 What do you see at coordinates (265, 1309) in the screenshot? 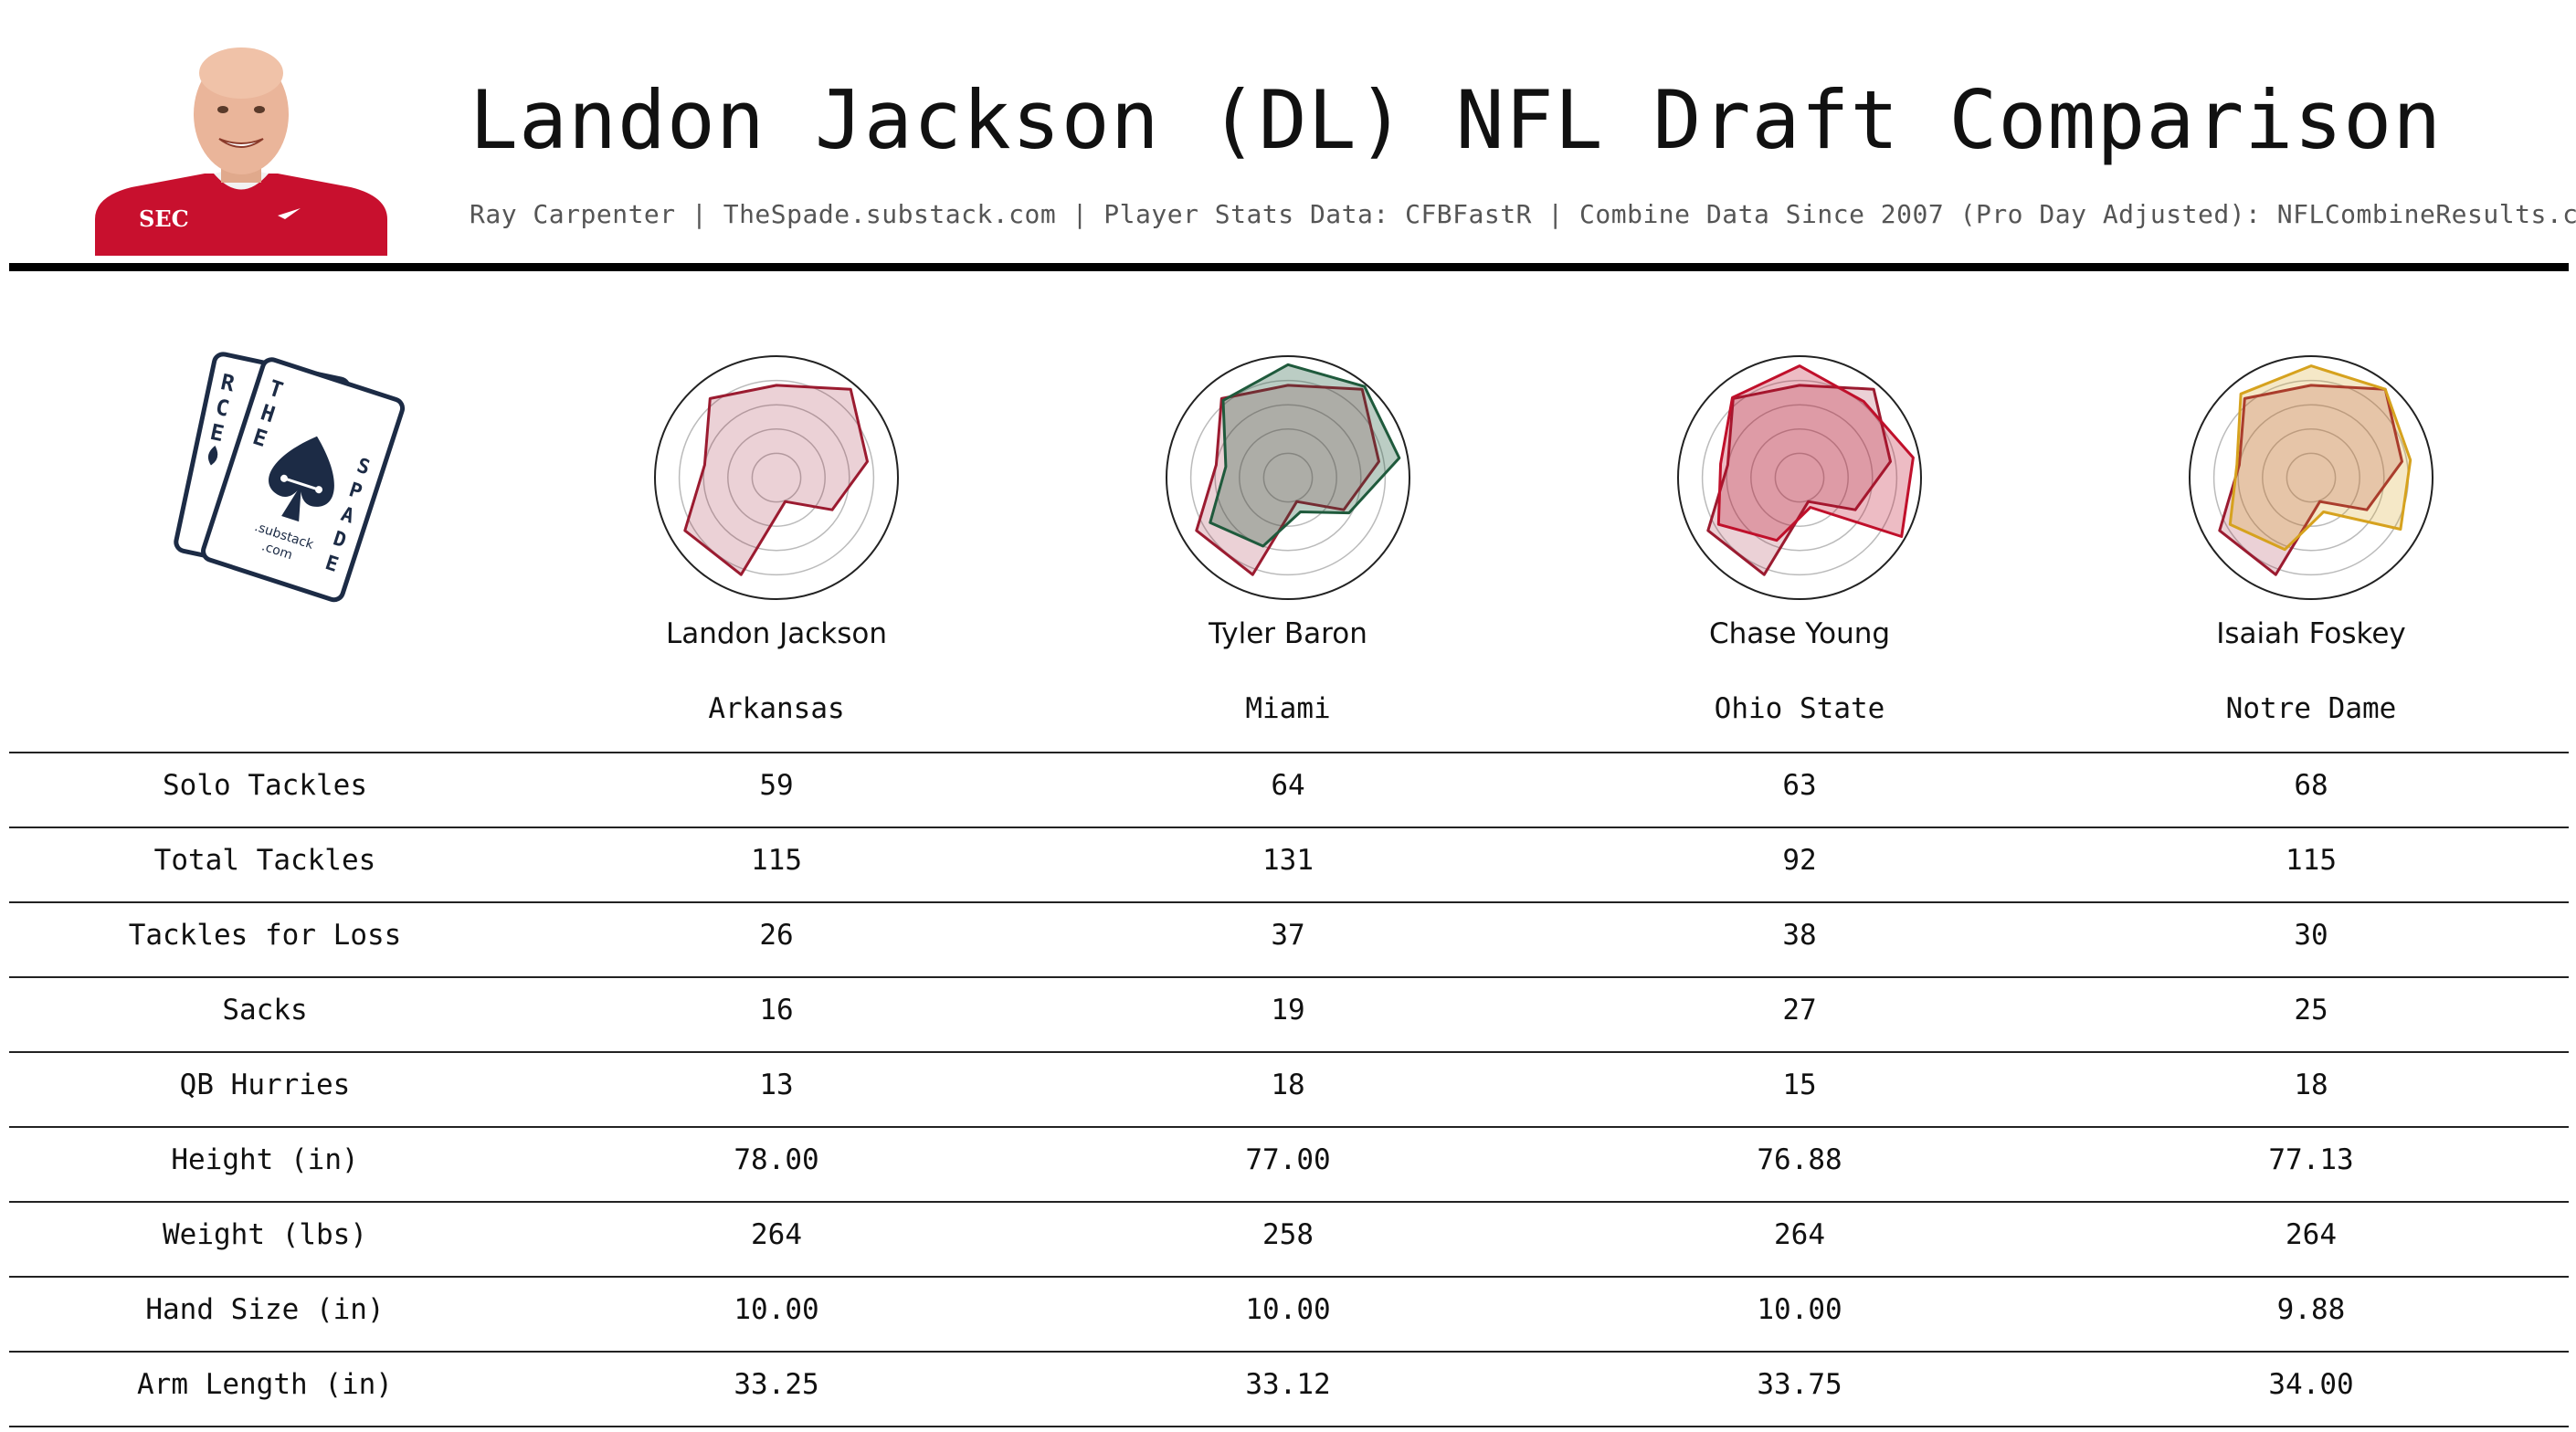
I see `stat-label: Hand Size (in)` at bounding box center [265, 1309].